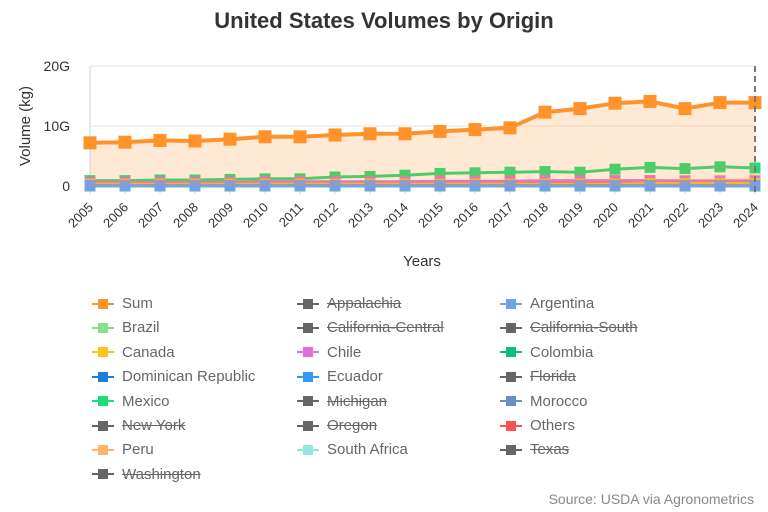 The image size is (768, 512). What do you see at coordinates (185, 215) in the screenshot?
I see `x-tick-label: 2008` at bounding box center [185, 215].